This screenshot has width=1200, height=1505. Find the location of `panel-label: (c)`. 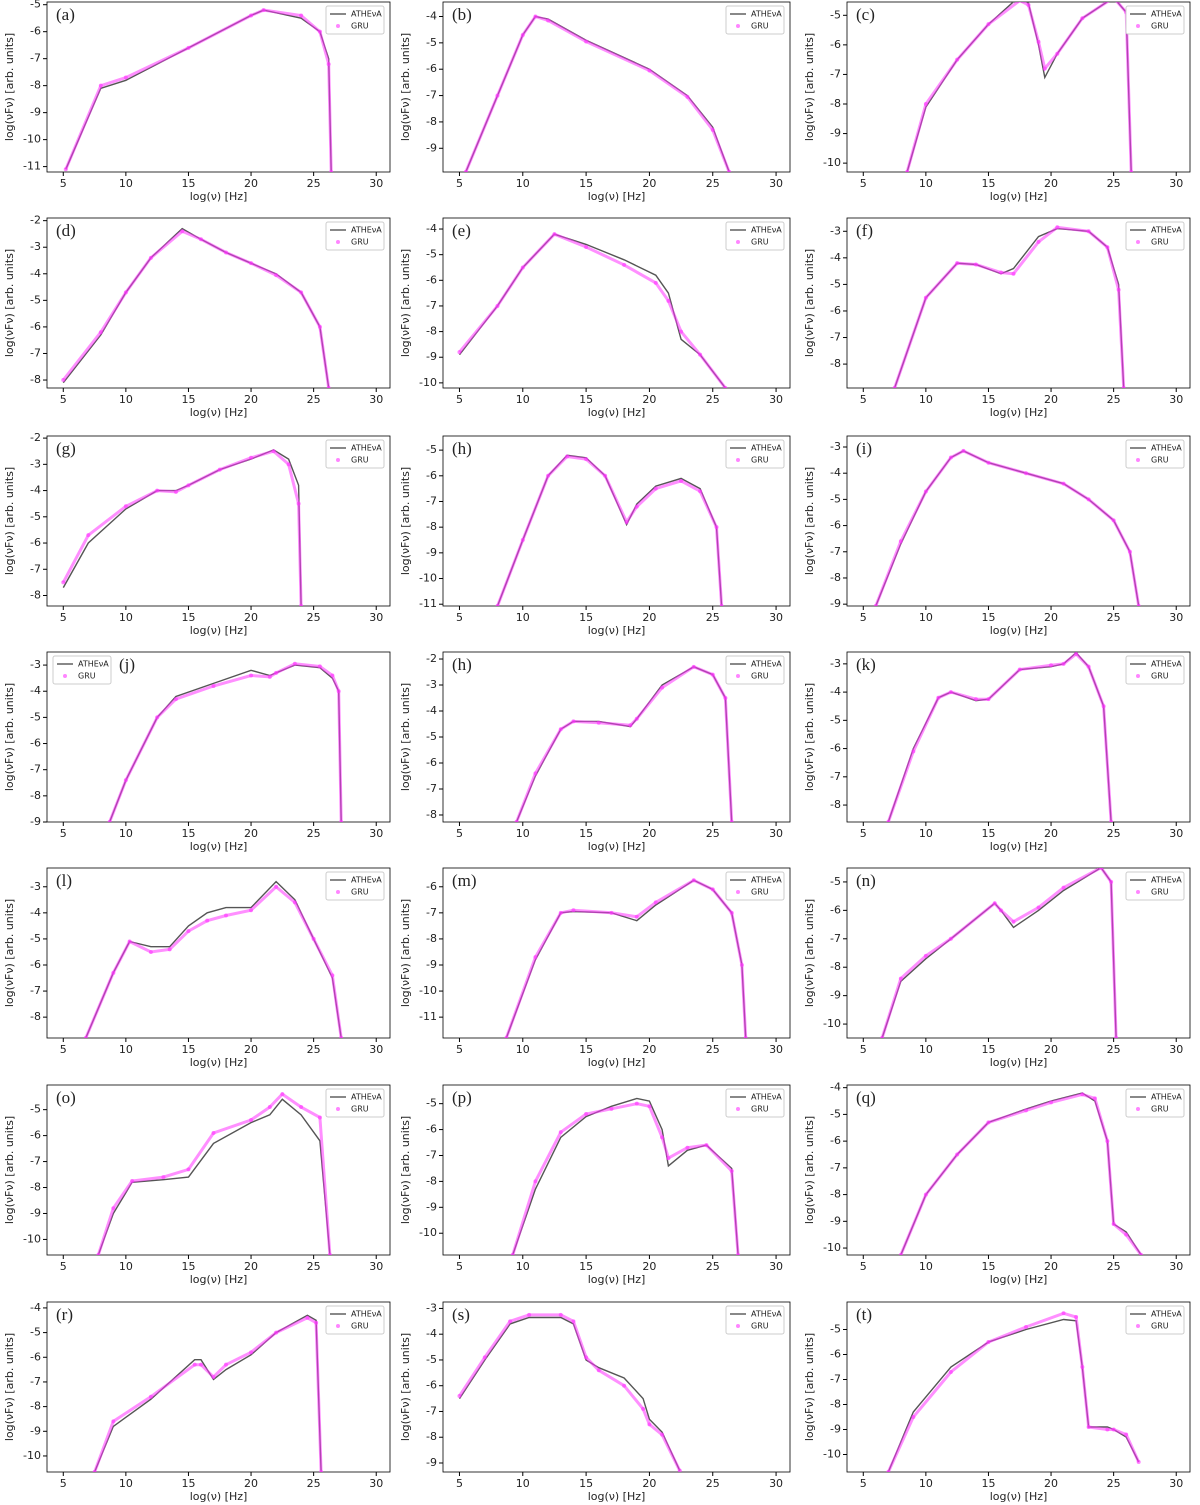

panel-label: (c) is located at coordinates (865, 14).